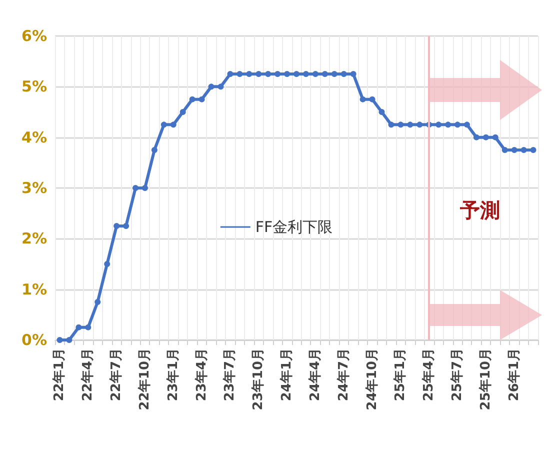 The image size is (553, 454). What do you see at coordinates (60, 375) in the screenshot?
I see `x-tick-label: 22年1月` at bounding box center [60, 375].